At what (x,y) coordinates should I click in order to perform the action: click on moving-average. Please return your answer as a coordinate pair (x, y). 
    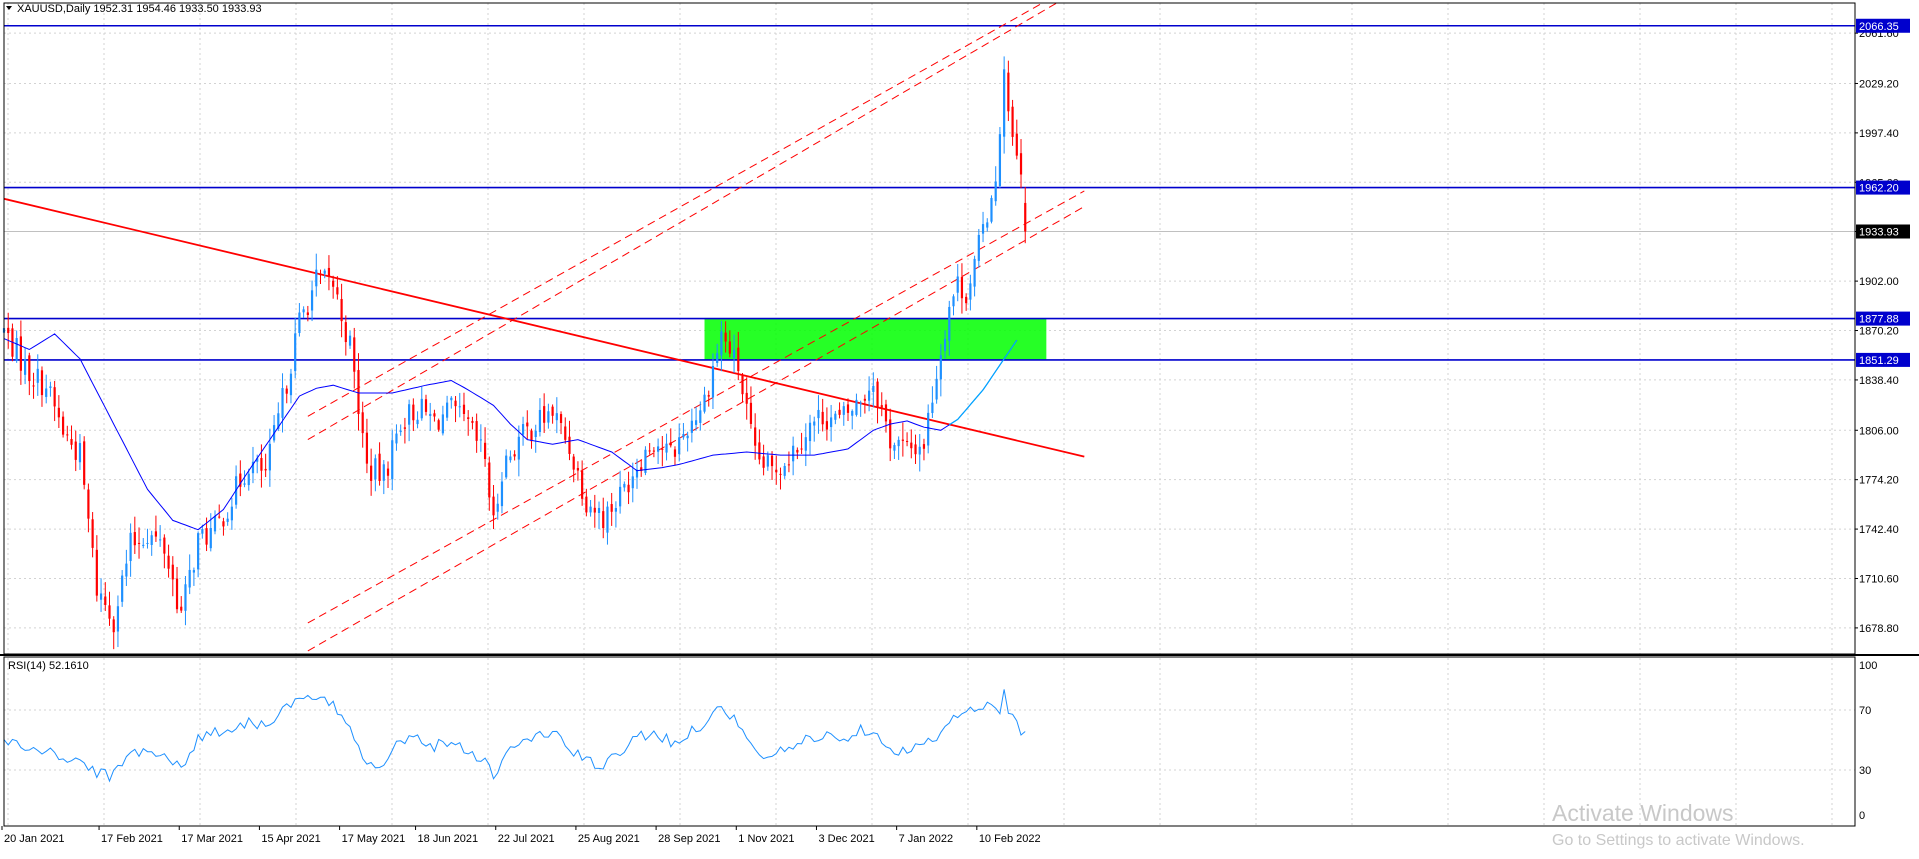
    Looking at the image, I should click on (510, 432).